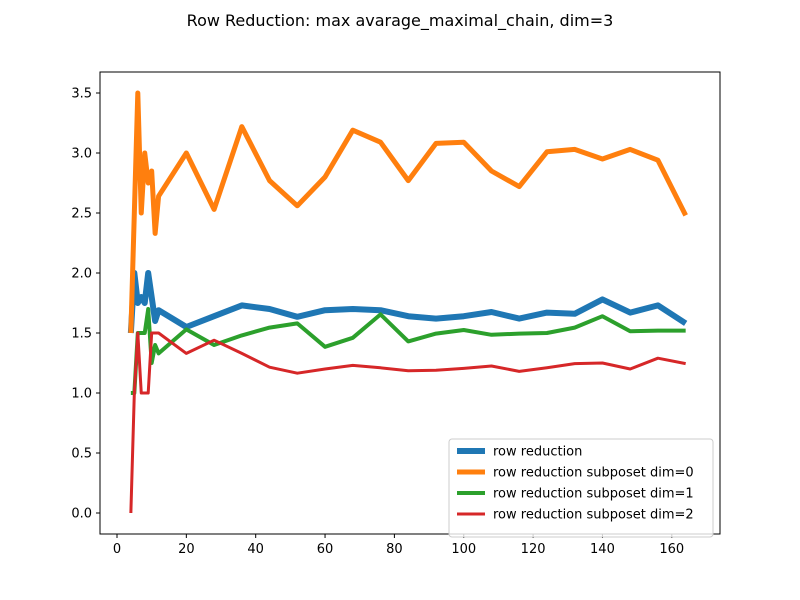  What do you see at coordinates (533, 549) in the screenshot?
I see `x-tick-label: 120` at bounding box center [533, 549].